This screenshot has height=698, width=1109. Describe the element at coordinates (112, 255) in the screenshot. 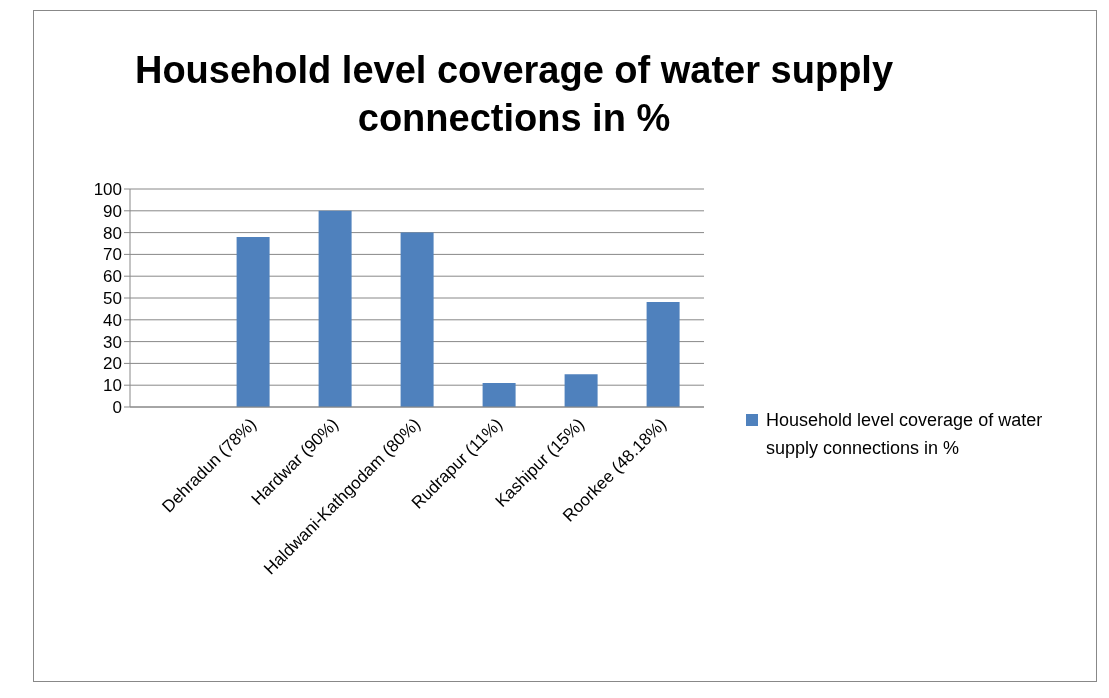

I see `y-tick-label: 70` at that location.